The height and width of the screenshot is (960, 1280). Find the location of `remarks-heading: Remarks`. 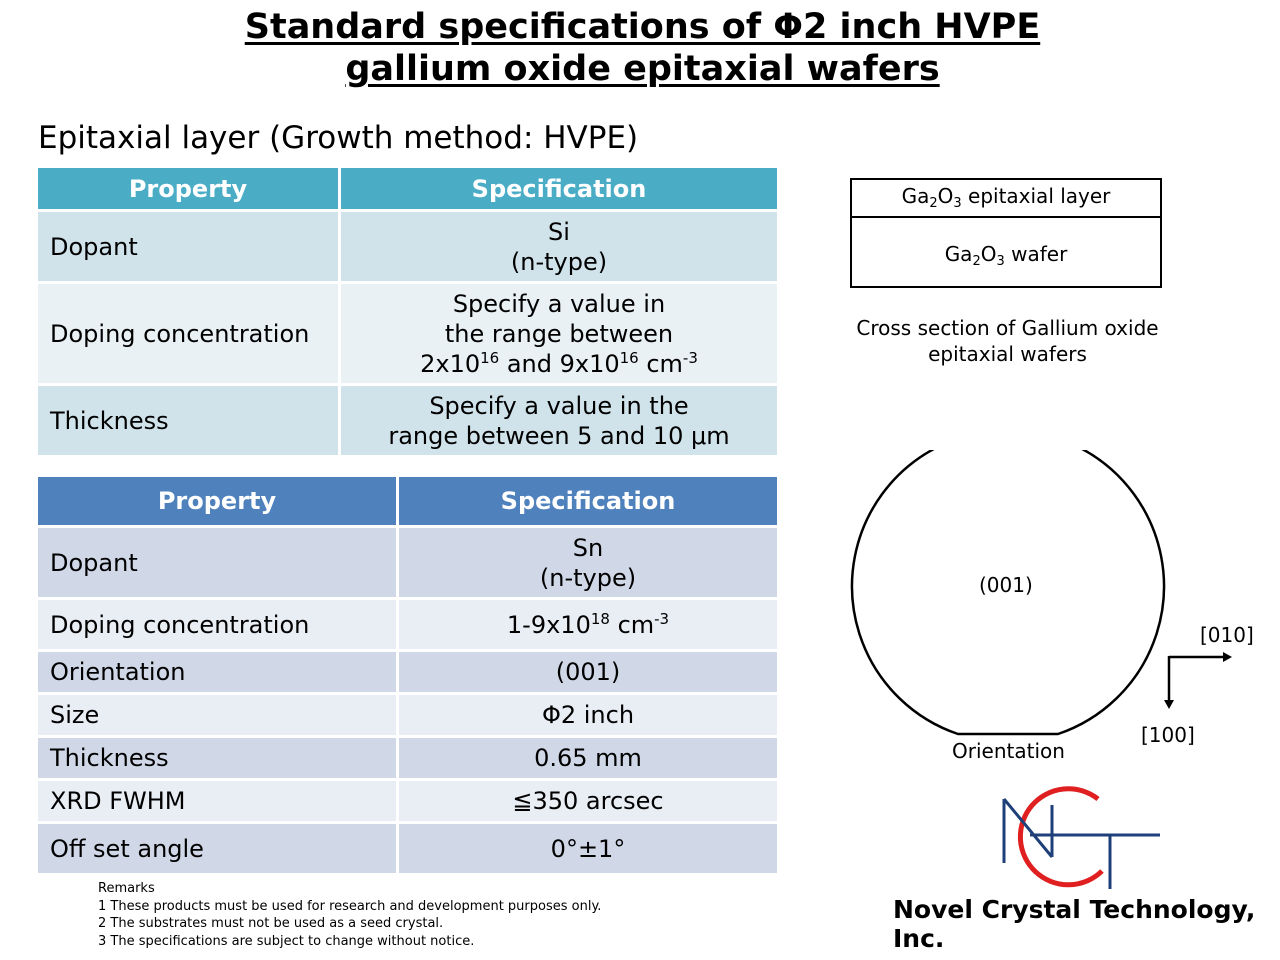

remarks-heading: Remarks is located at coordinates (126, 888).